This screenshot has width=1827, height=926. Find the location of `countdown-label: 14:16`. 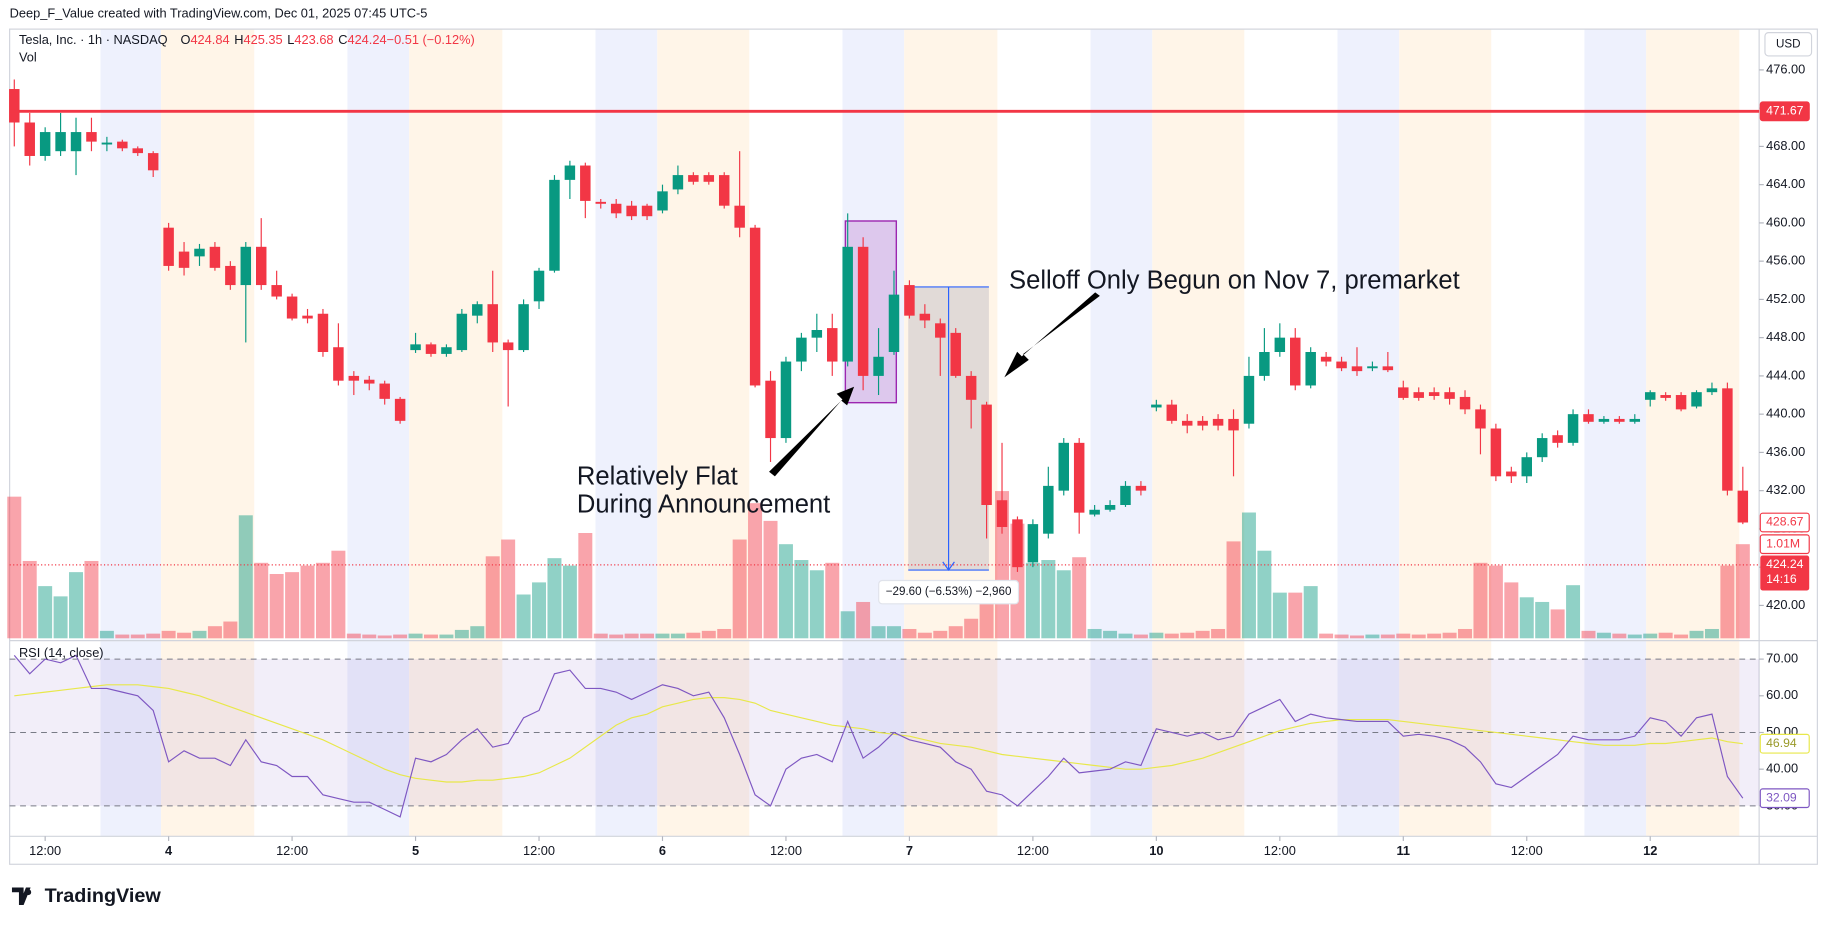

countdown-label: 14:16 is located at coordinates (1781, 579).